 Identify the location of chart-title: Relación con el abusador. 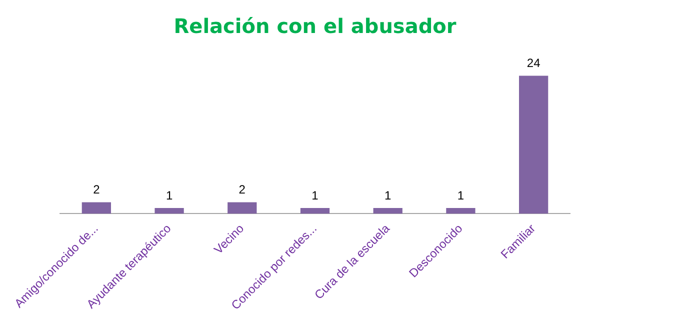
(315, 26).